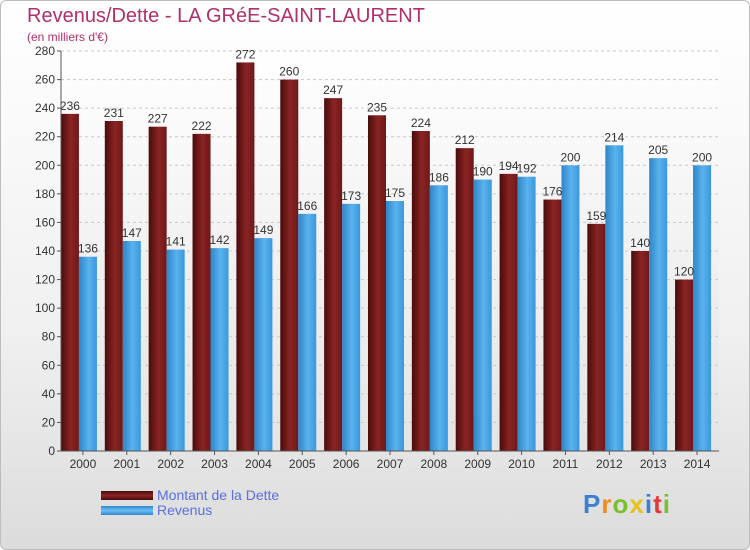  What do you see at coordinates (465, 140) in the screenshot?
I see `data-label-dette: 212` at bounding box center [465, 140].